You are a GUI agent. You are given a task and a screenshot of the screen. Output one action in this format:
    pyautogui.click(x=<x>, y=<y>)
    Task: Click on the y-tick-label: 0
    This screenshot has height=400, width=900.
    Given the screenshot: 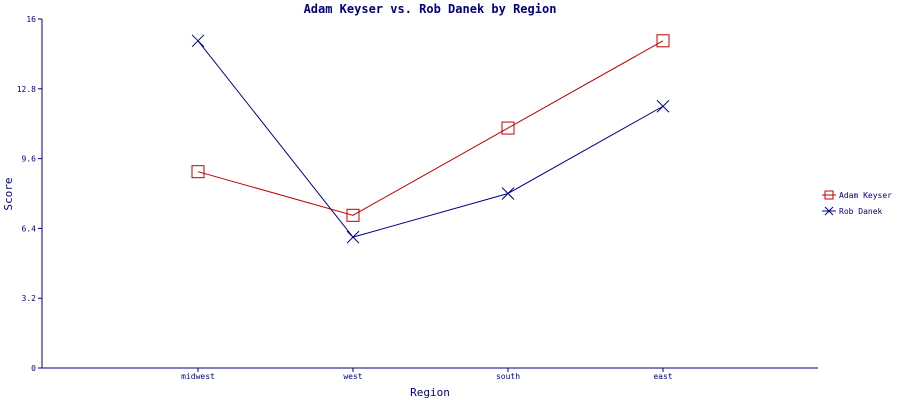 What is the action you would take?
    pyautogui.click(x=33, y=368)
    